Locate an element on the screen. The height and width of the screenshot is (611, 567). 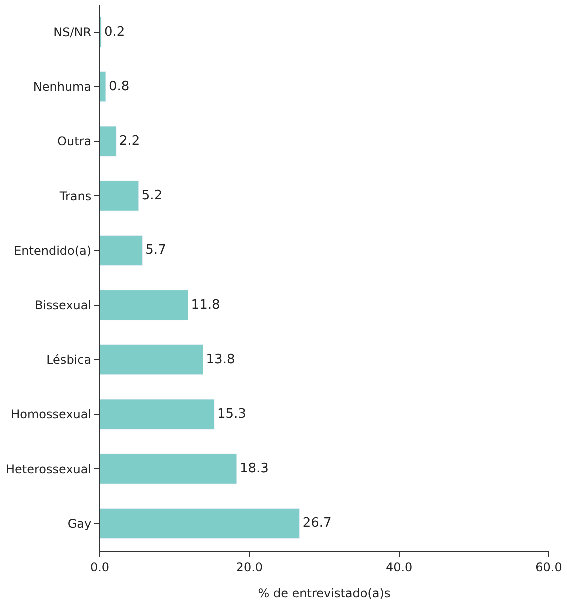
data-label: 11.8 is located at coordinates (205, 305).